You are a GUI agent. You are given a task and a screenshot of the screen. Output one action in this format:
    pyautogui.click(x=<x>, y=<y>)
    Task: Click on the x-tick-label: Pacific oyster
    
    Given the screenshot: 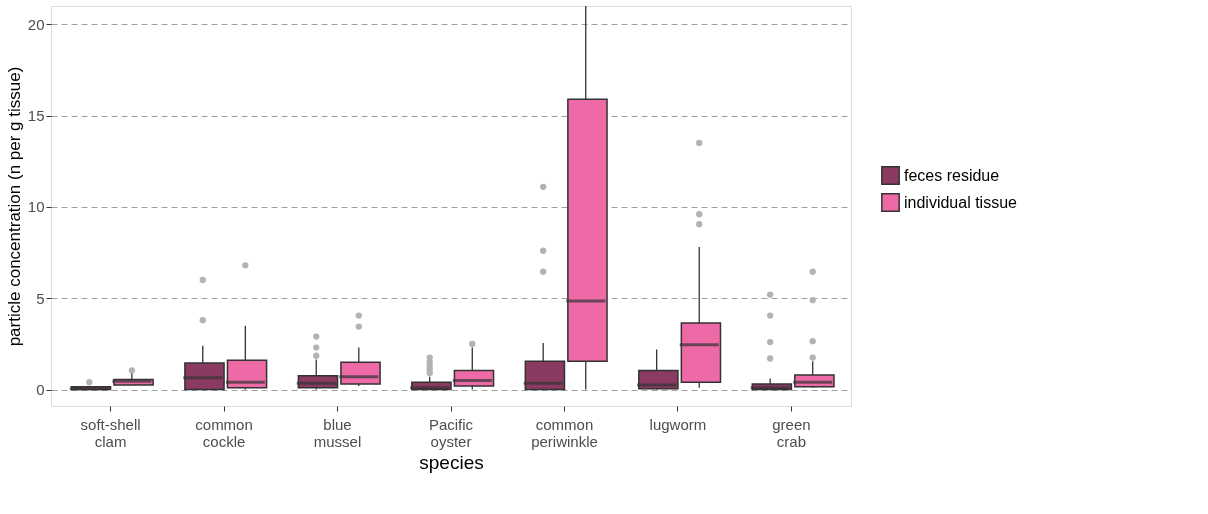 What is the action you would take?
    pyautogui.click(x=451, y=432)
    